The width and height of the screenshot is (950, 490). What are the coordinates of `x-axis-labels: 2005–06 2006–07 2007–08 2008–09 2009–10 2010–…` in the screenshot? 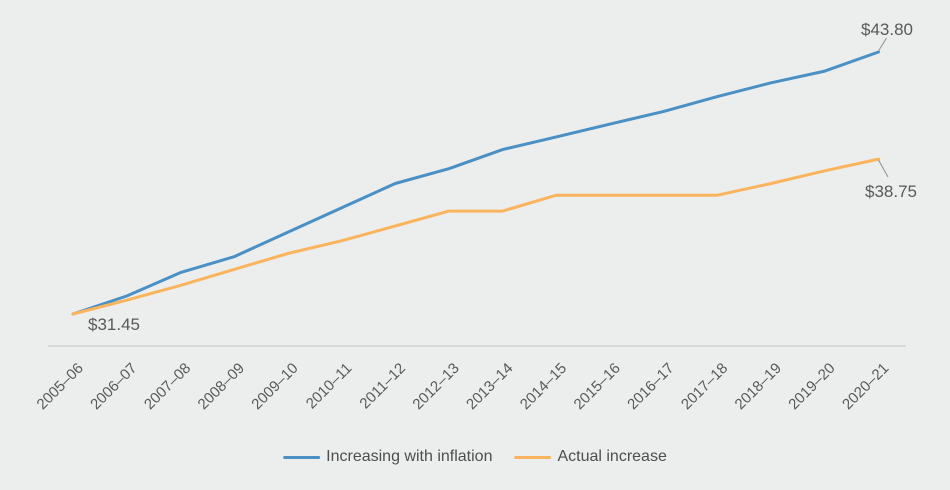 It's located at (463, 386).